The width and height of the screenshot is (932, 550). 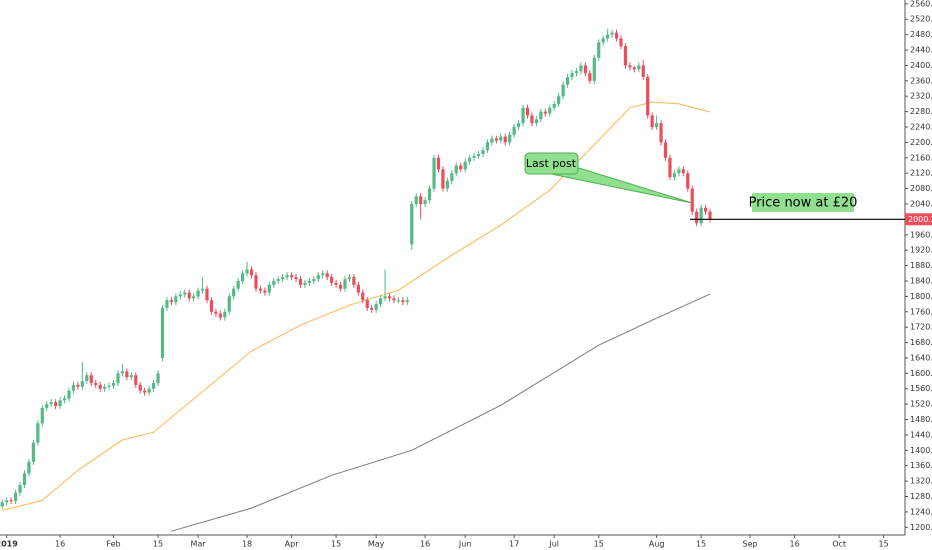 I want to click on y-tick-label: 1560.0, so click(x=921, y=388).